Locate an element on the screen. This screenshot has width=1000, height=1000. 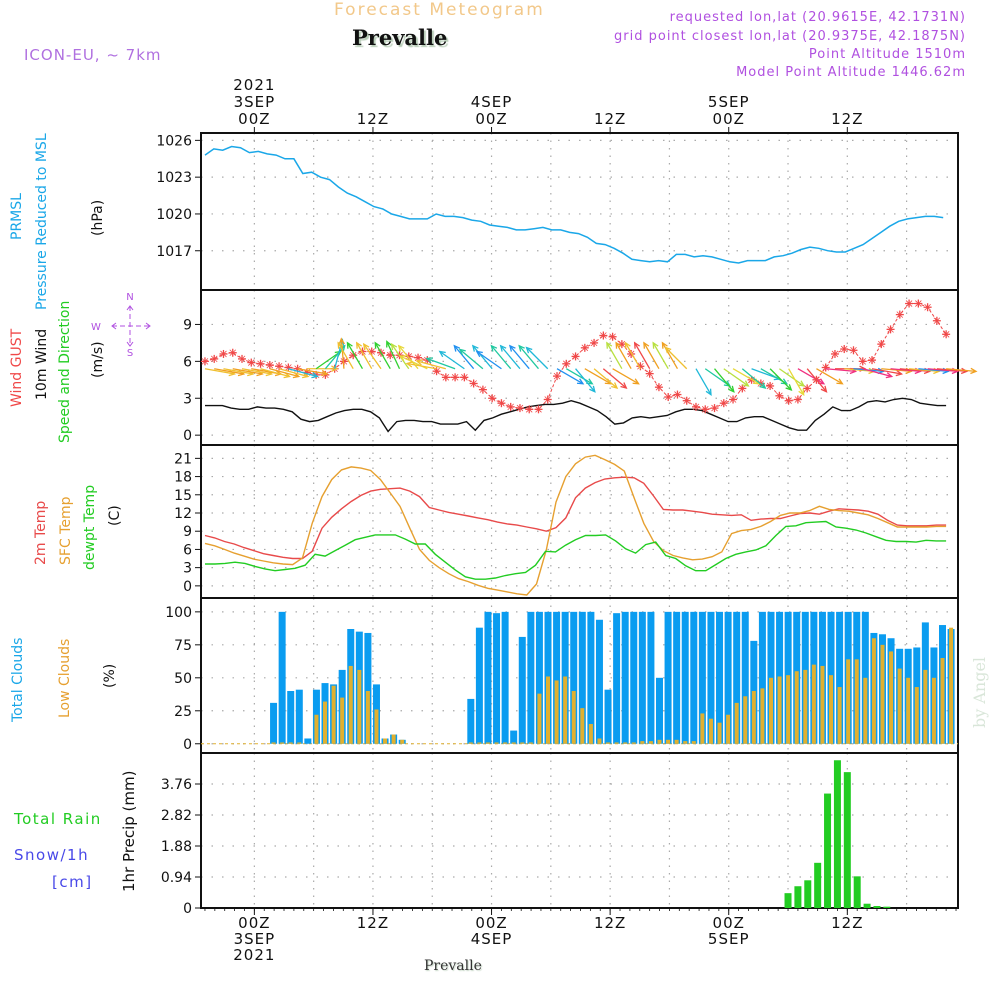
y-tick-label: 3.76 is located at coordinates (176, 785).